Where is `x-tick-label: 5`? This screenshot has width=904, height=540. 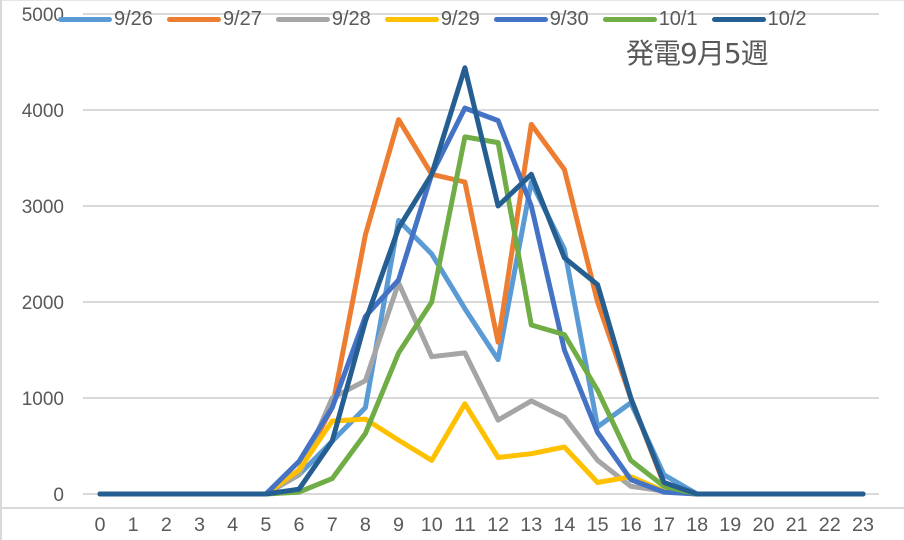
x-tick-label: 5 is located at coordinates (265, 525).